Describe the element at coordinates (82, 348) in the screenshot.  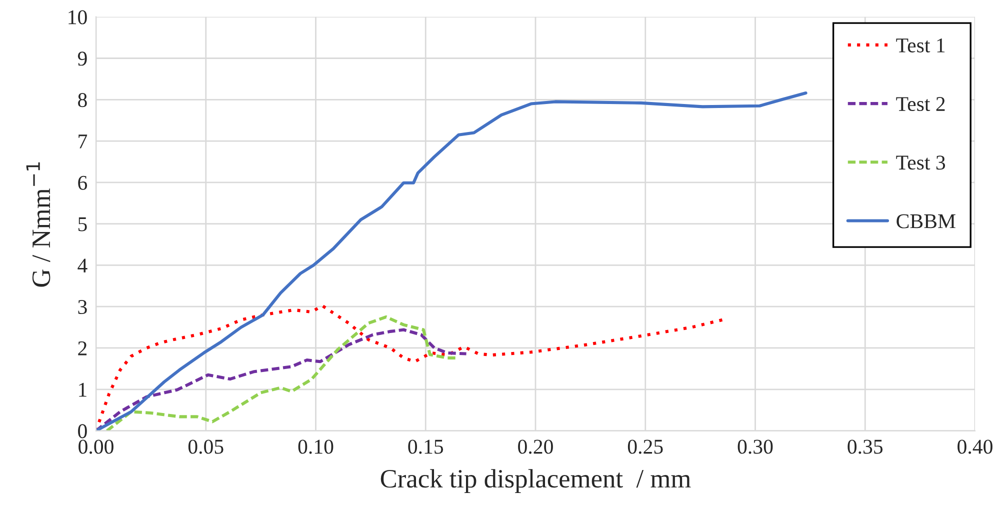
I see `y-tick-label: 2` at that location.